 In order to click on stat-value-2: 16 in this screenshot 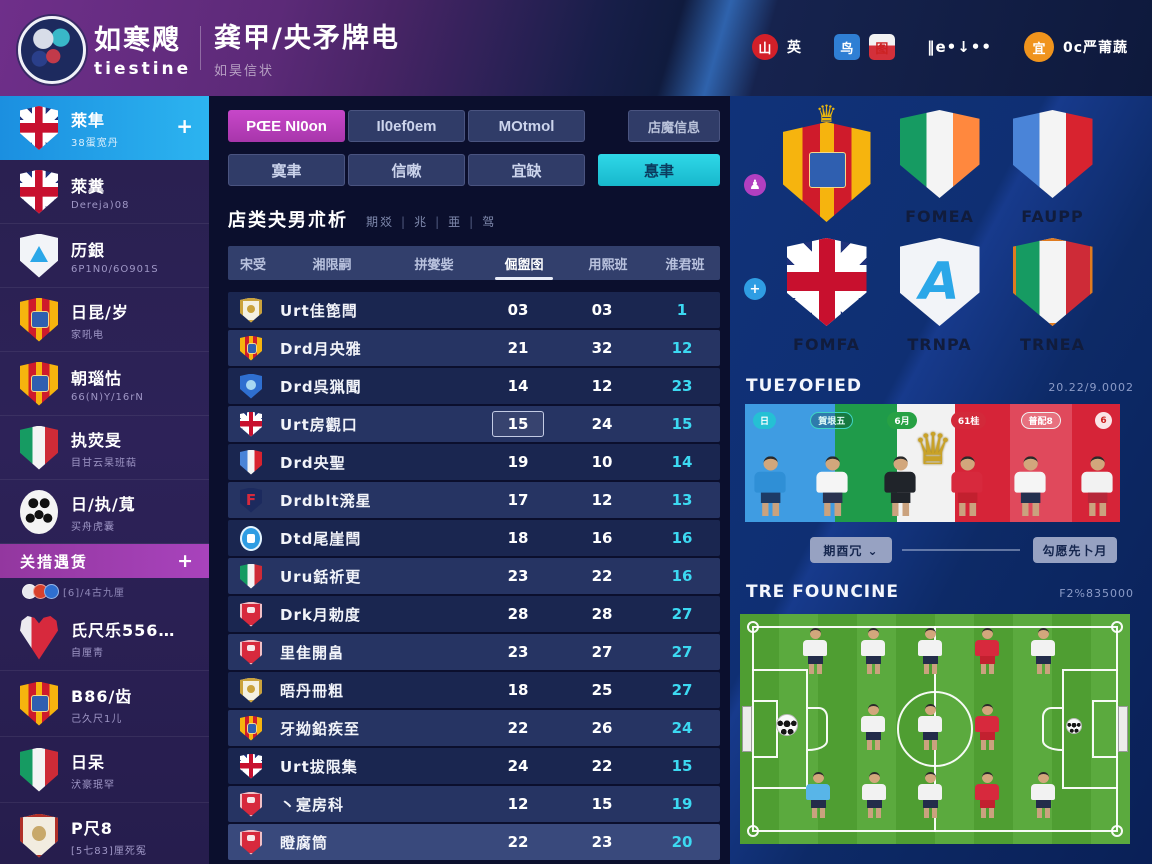, I will do `click(602, 538)`.